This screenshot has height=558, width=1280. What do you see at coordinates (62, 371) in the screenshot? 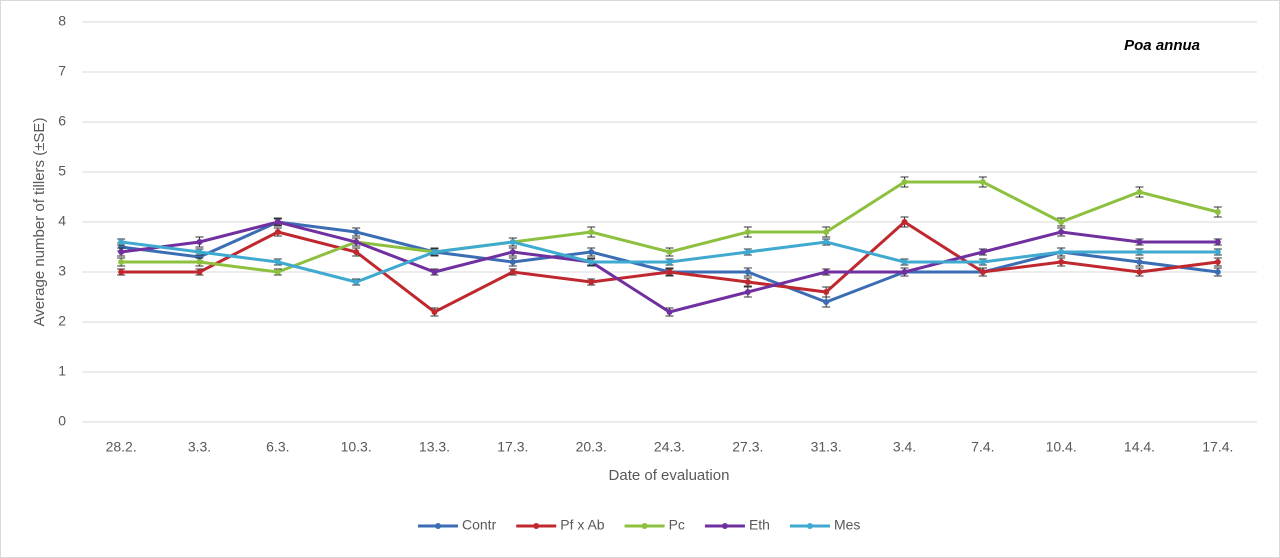
I see `y-tick-label: 1` at bounding box center [62, 371].